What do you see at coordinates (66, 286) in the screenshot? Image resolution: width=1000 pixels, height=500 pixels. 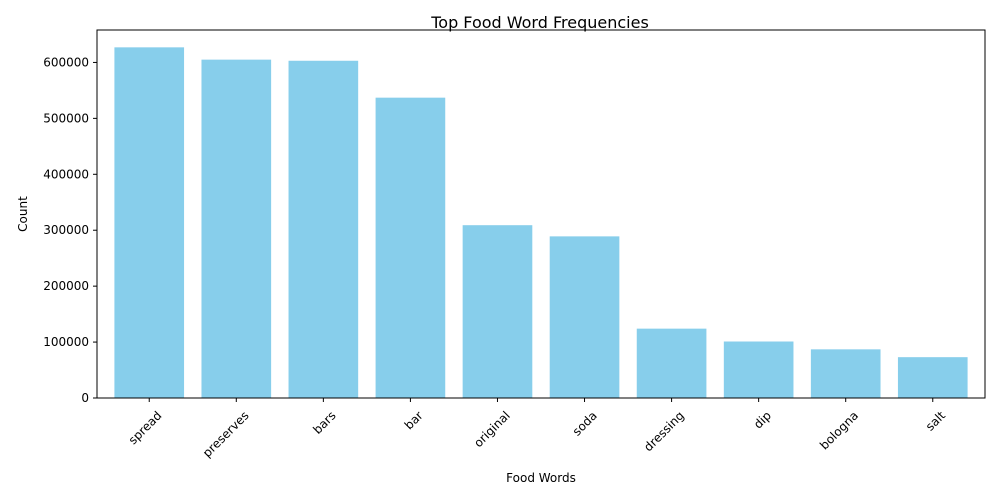 I see `y-tick-label: 200000` at bounding box center [66, 286].